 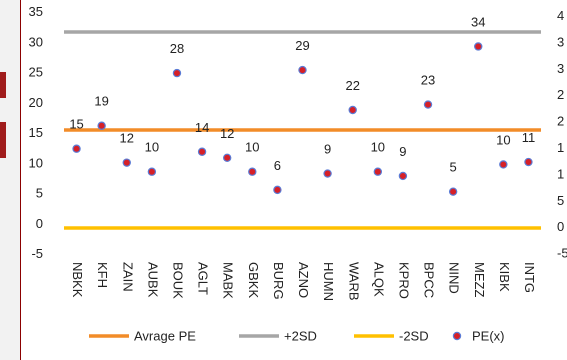 What do you see at coordinates (228, 280) in the screenshot?
I see `x-category-label: MABK` at bounding box center [228, 280].